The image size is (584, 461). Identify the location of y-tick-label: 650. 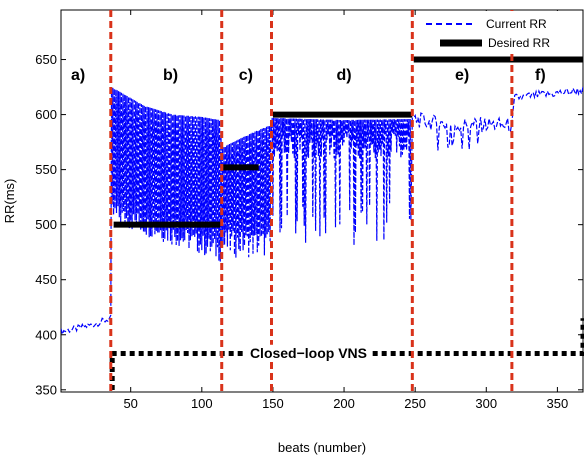
(46, 59).